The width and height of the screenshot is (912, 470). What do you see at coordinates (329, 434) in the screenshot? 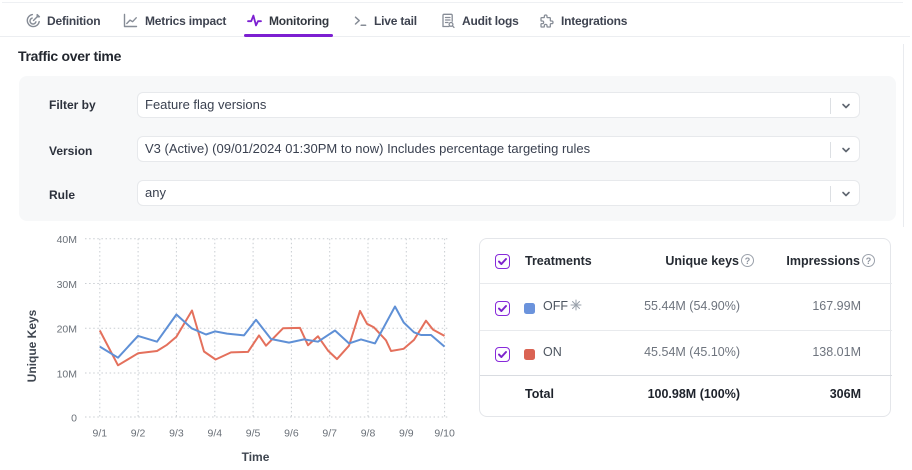
I see `svg-text: 9/7` at bounding box center [329, 434].